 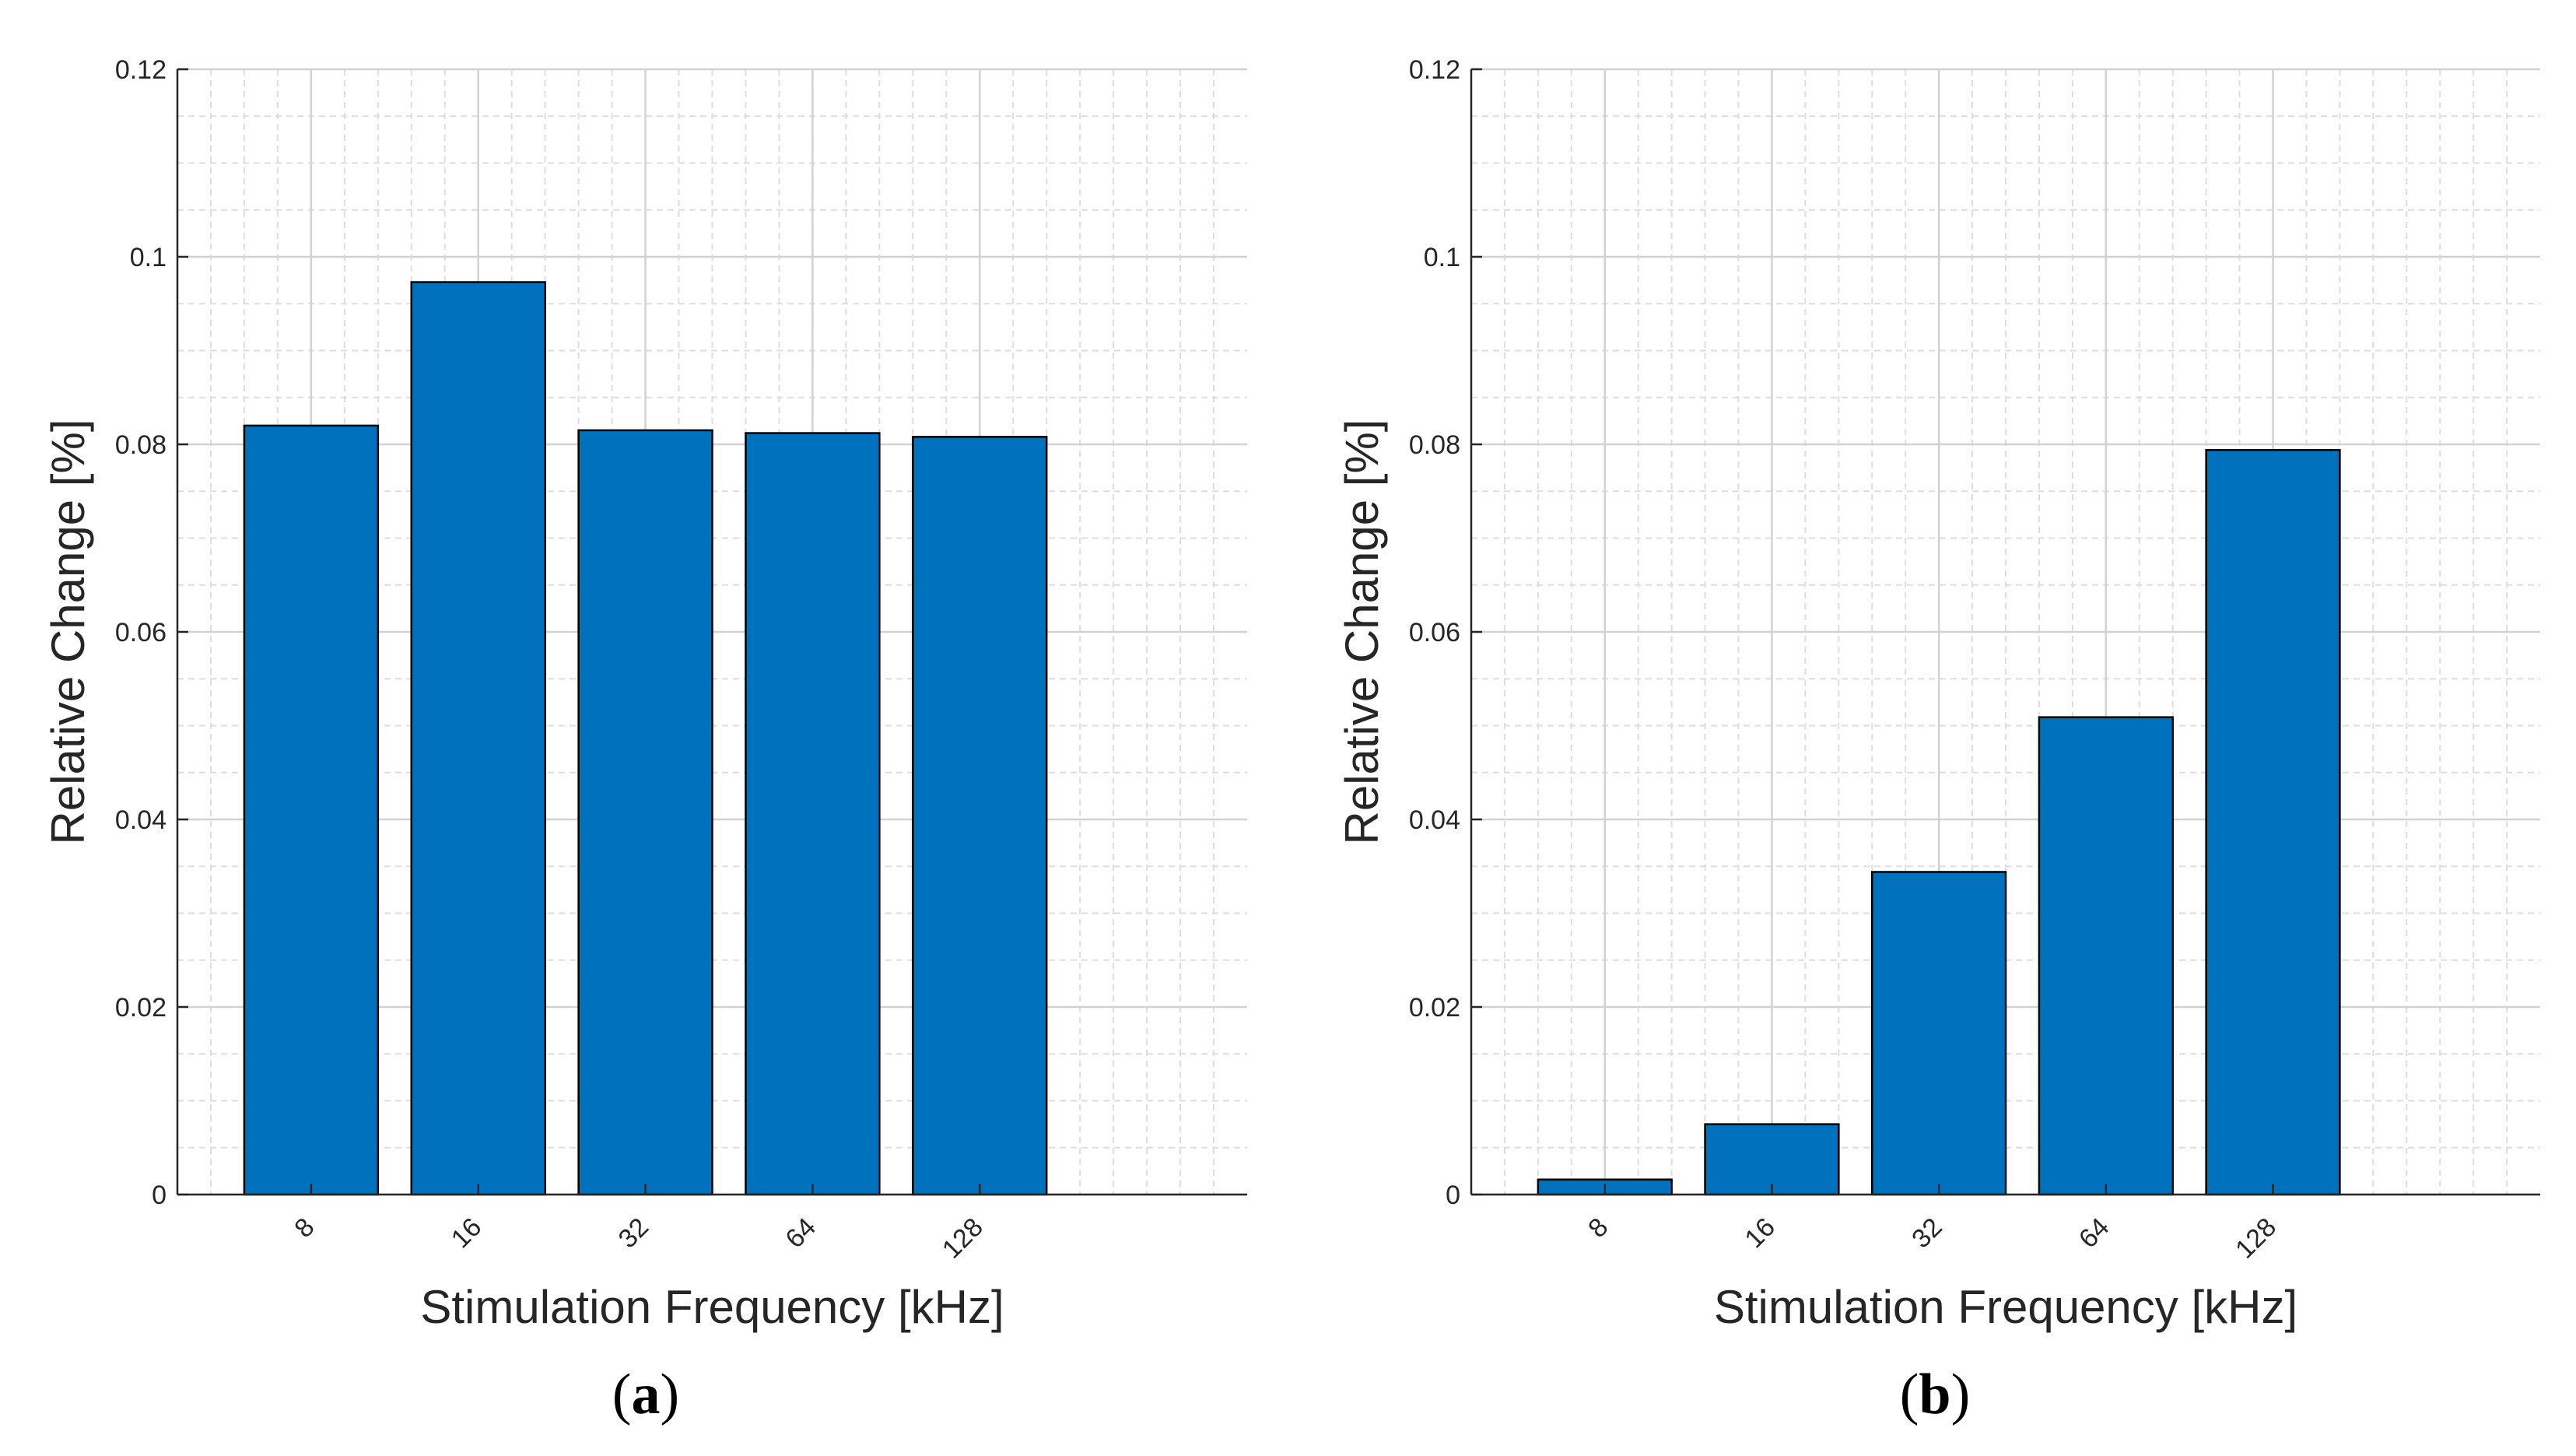 I want to click on caption-letter: a, so click(x=646, y=1395).